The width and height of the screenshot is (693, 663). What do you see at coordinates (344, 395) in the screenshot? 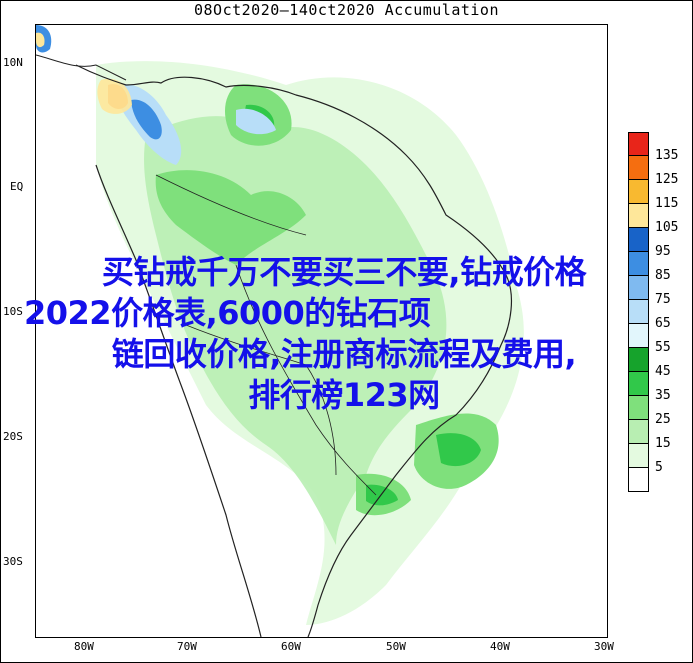
I see `overlay-line-4: 排行榜123网` at bounding box center [344, 395].